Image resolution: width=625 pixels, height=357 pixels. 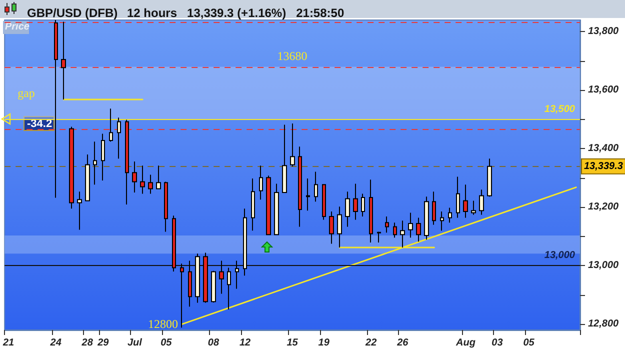 What do you see at coordinates (72, 13) in the screenshot?
I see `chart-title: GBP/USD (DFB)` at bounding box center [72, 13].